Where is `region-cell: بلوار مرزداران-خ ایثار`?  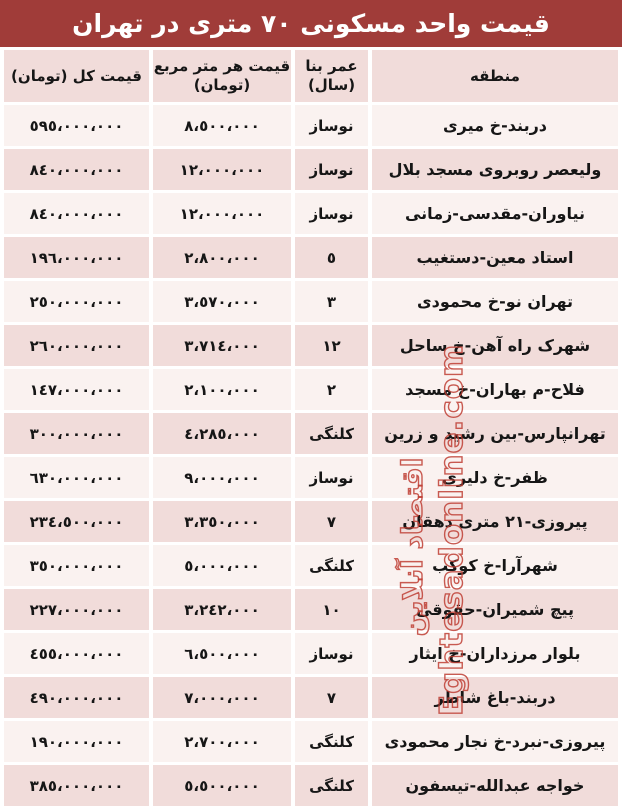 region-cell: بلوار مرزداران-خ ایثار is located at coordinates (495, 653).